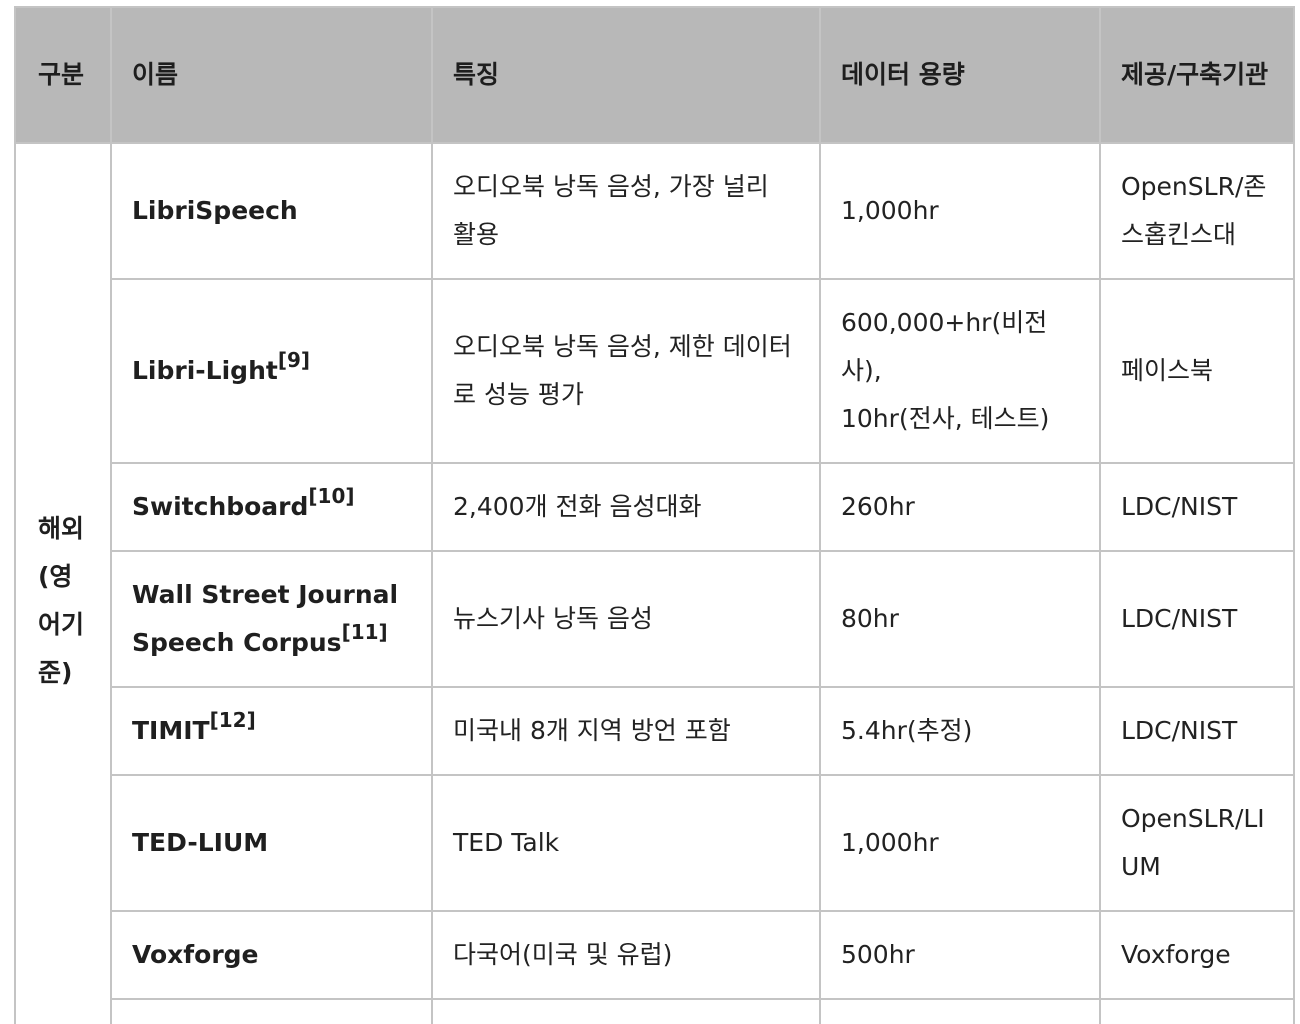  What do you see at coordinates (205, 370) in the screenshot?
I see `dataset-name-text: Libri-Light` at bounding box center [205, 370].